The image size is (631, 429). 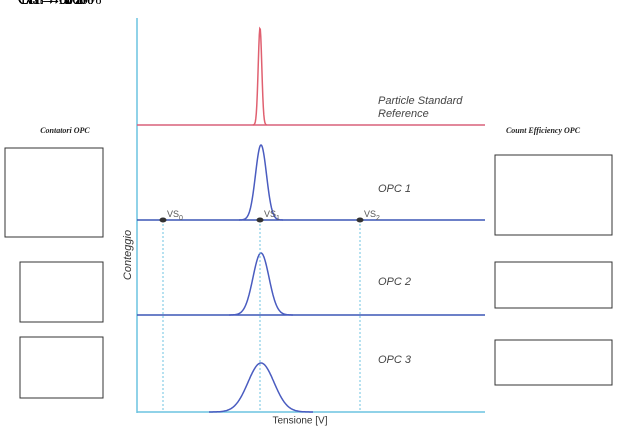 I want to click on threshold-label: VS0, so click(x=175, y=215).